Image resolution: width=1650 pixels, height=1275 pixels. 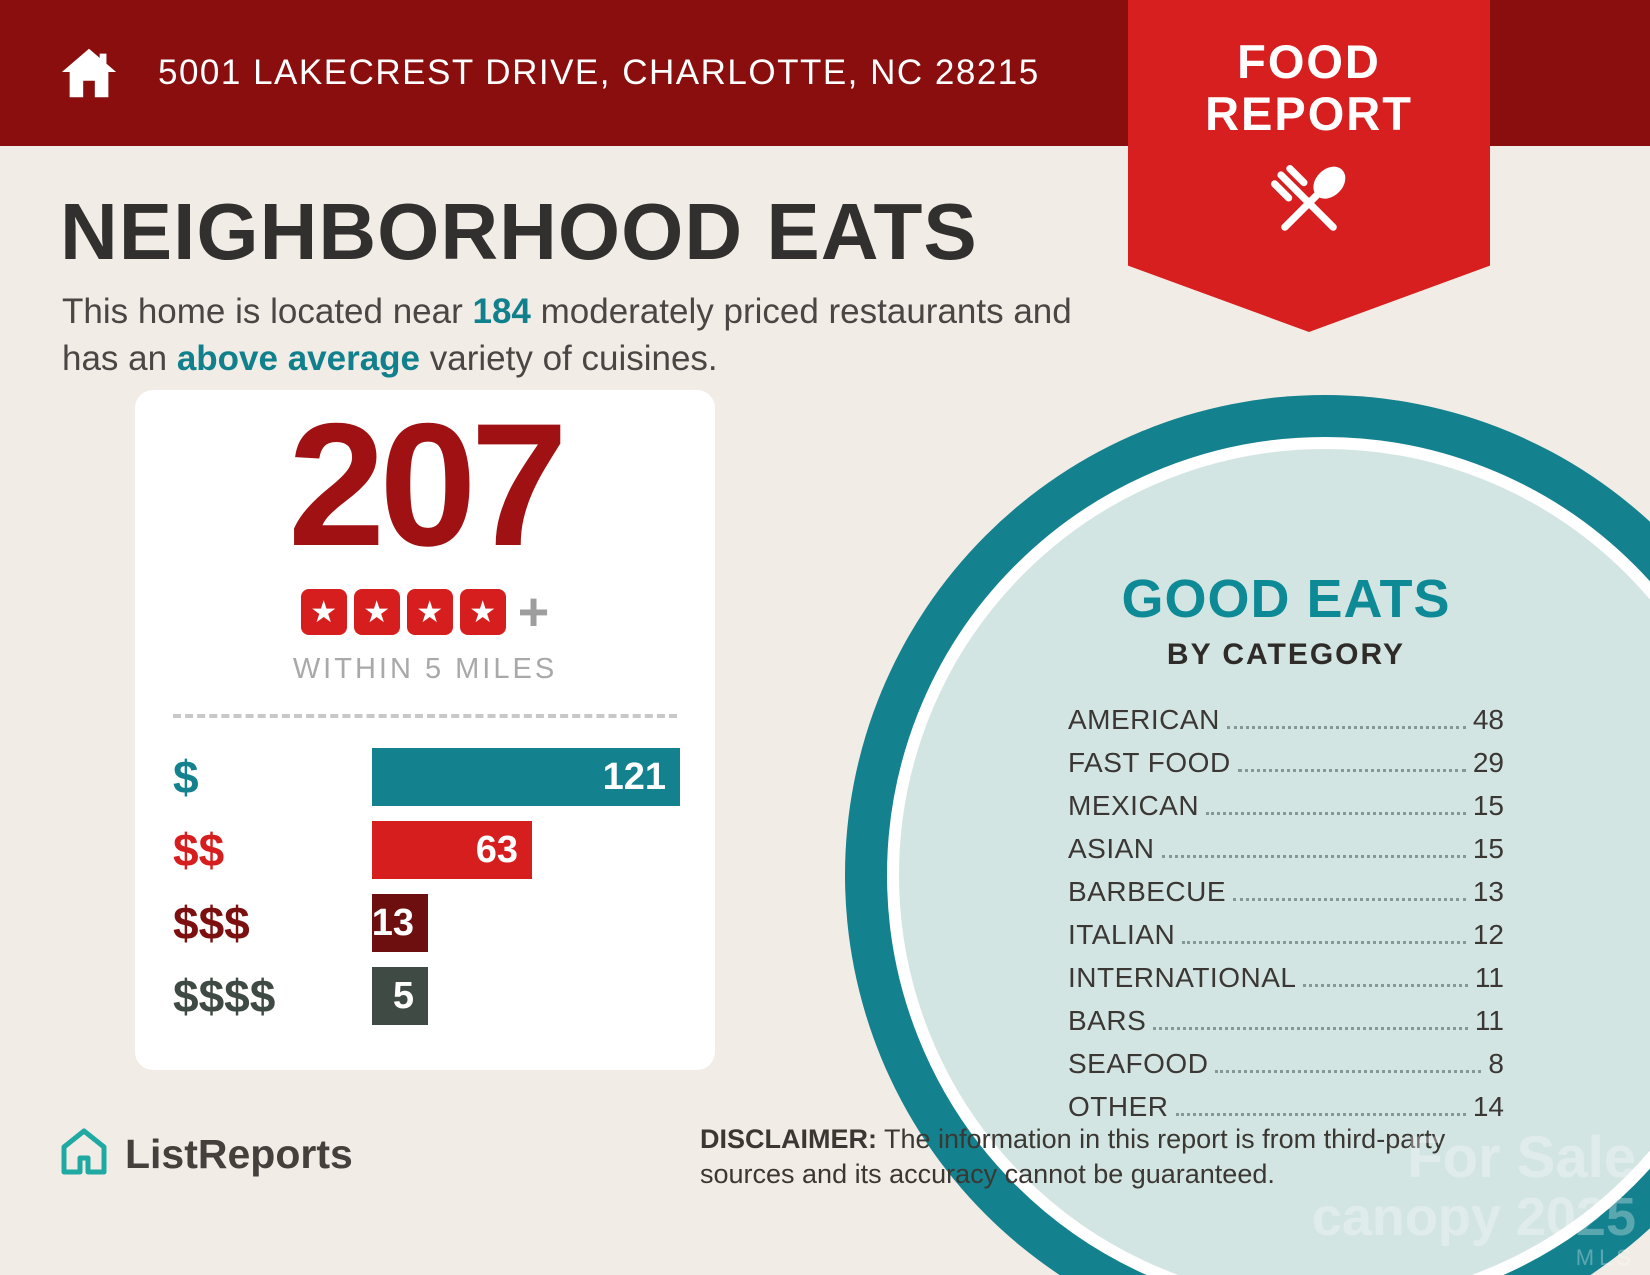 What do you see at coordinates (1605, 1257) in the screenshot?
I see `watermark-line: MLS` at bounding box center [1605, 1257].